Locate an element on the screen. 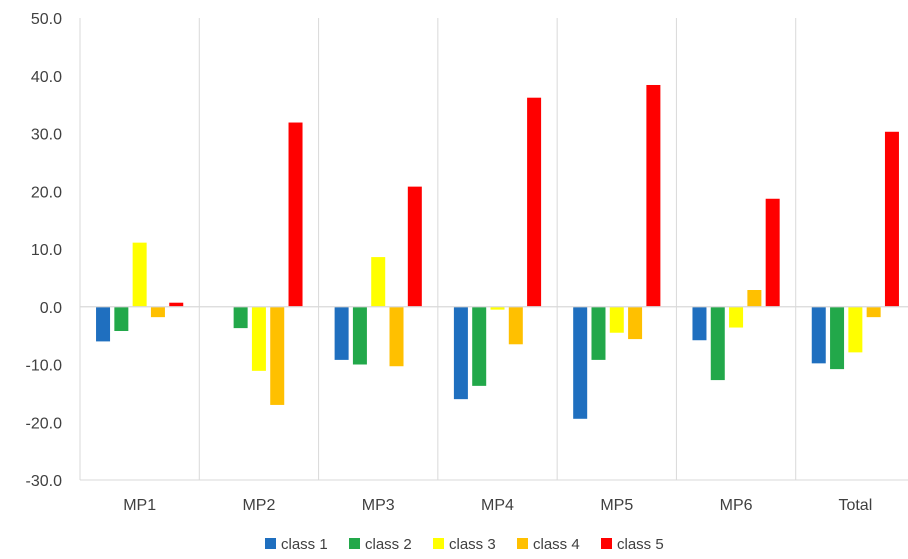 Image resolution: width=908 pixels, height=559 pixels. legend-label: class 1 is located at coordinates (304, 544).